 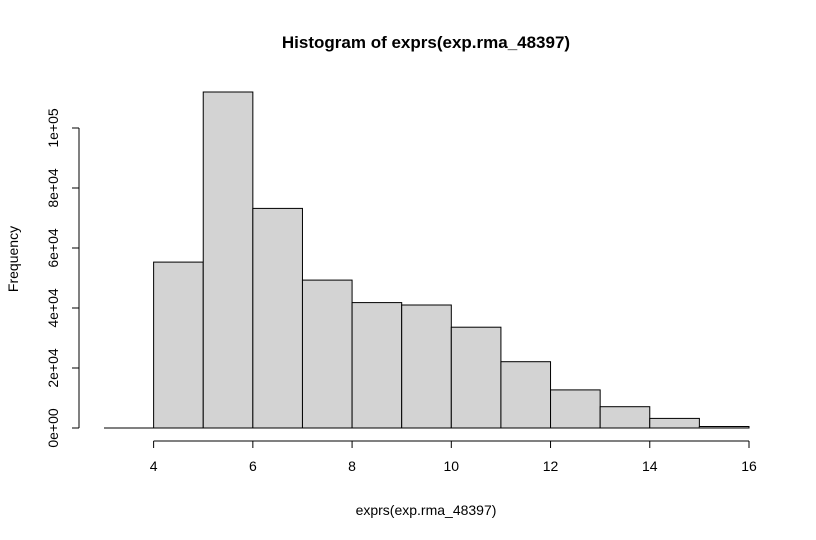 What do you see at coordinates (453, 457) in the screenshot?
I see `x-axis: 4 6 8 10 12 14 16` at bounding box center [453, 457].